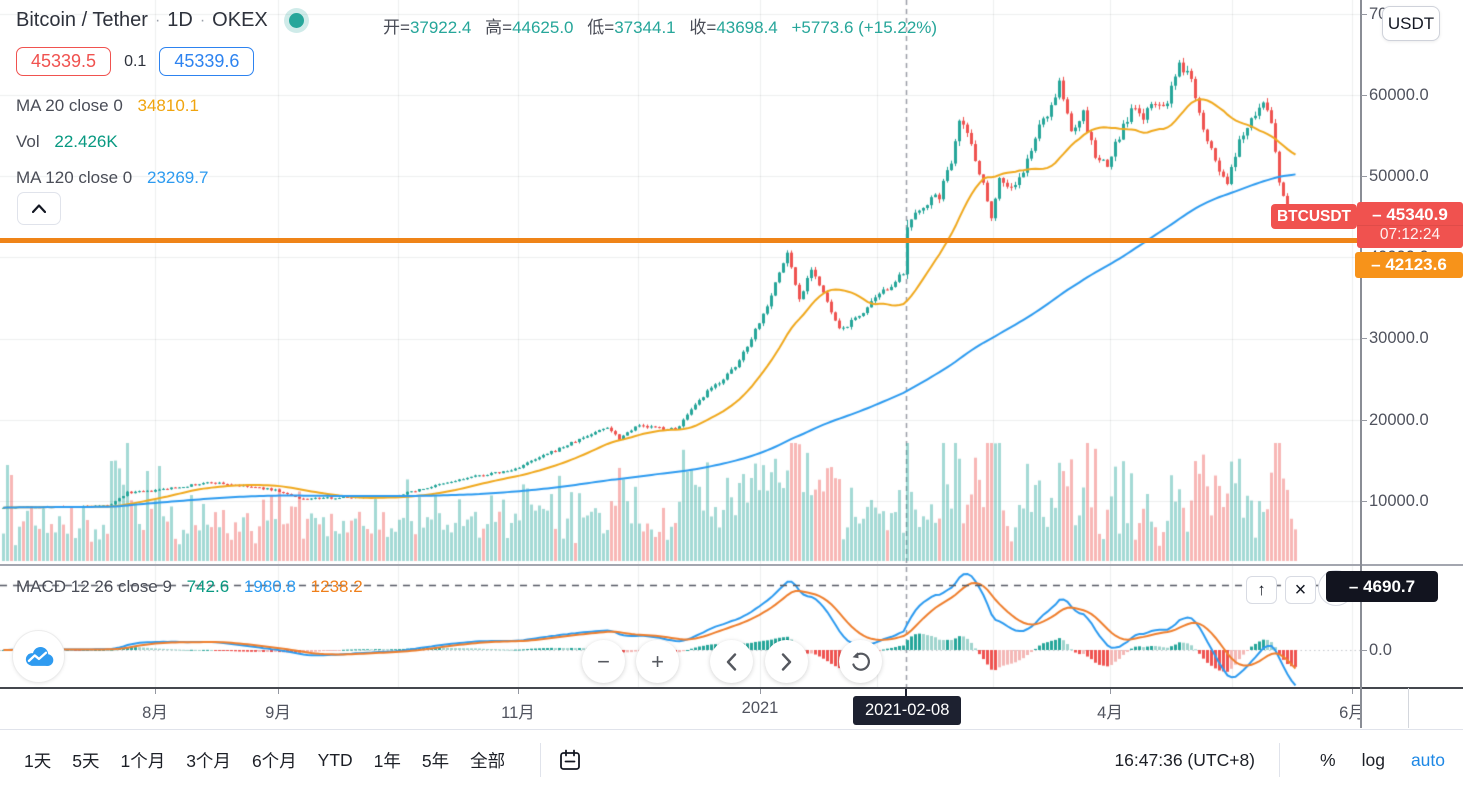 The width and height of the screenshot is (1463, 790). Describe the element at coordinates (731, 688) in the screenshot. I see `time-axis-border` at that location.